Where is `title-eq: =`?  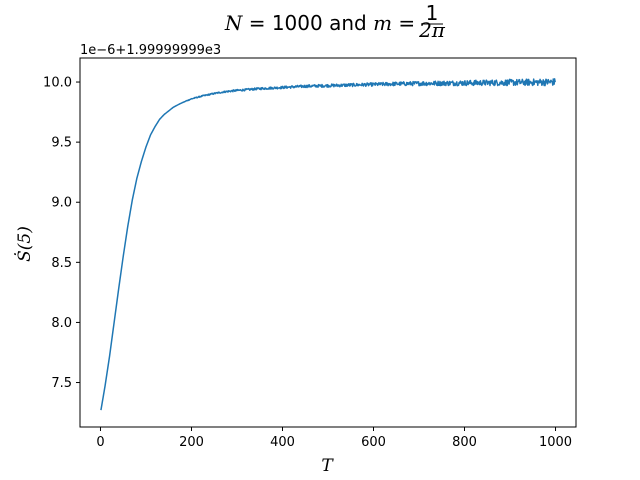 title-eq: = is located at coordinates (403, 23).